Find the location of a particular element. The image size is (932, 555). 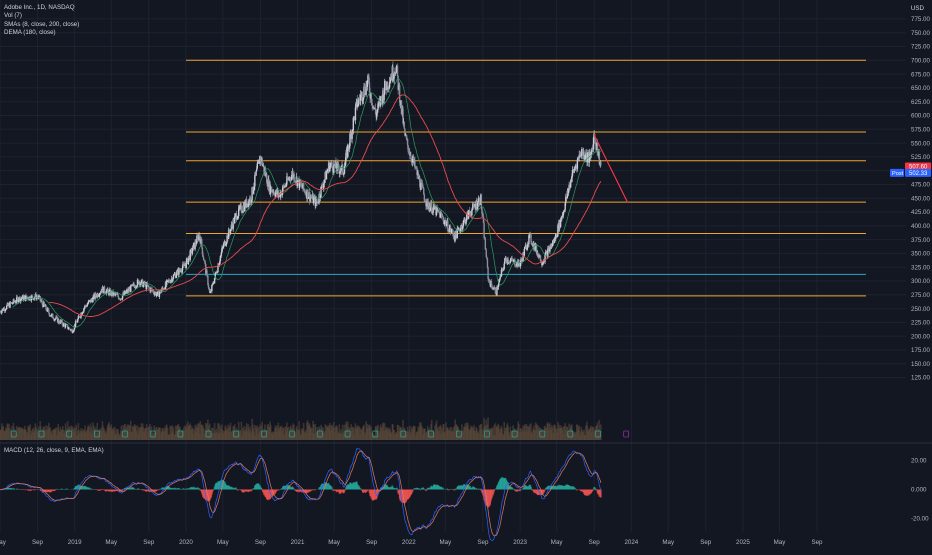

price-tick-label: 375.00 is located at coordinates (920, 240).